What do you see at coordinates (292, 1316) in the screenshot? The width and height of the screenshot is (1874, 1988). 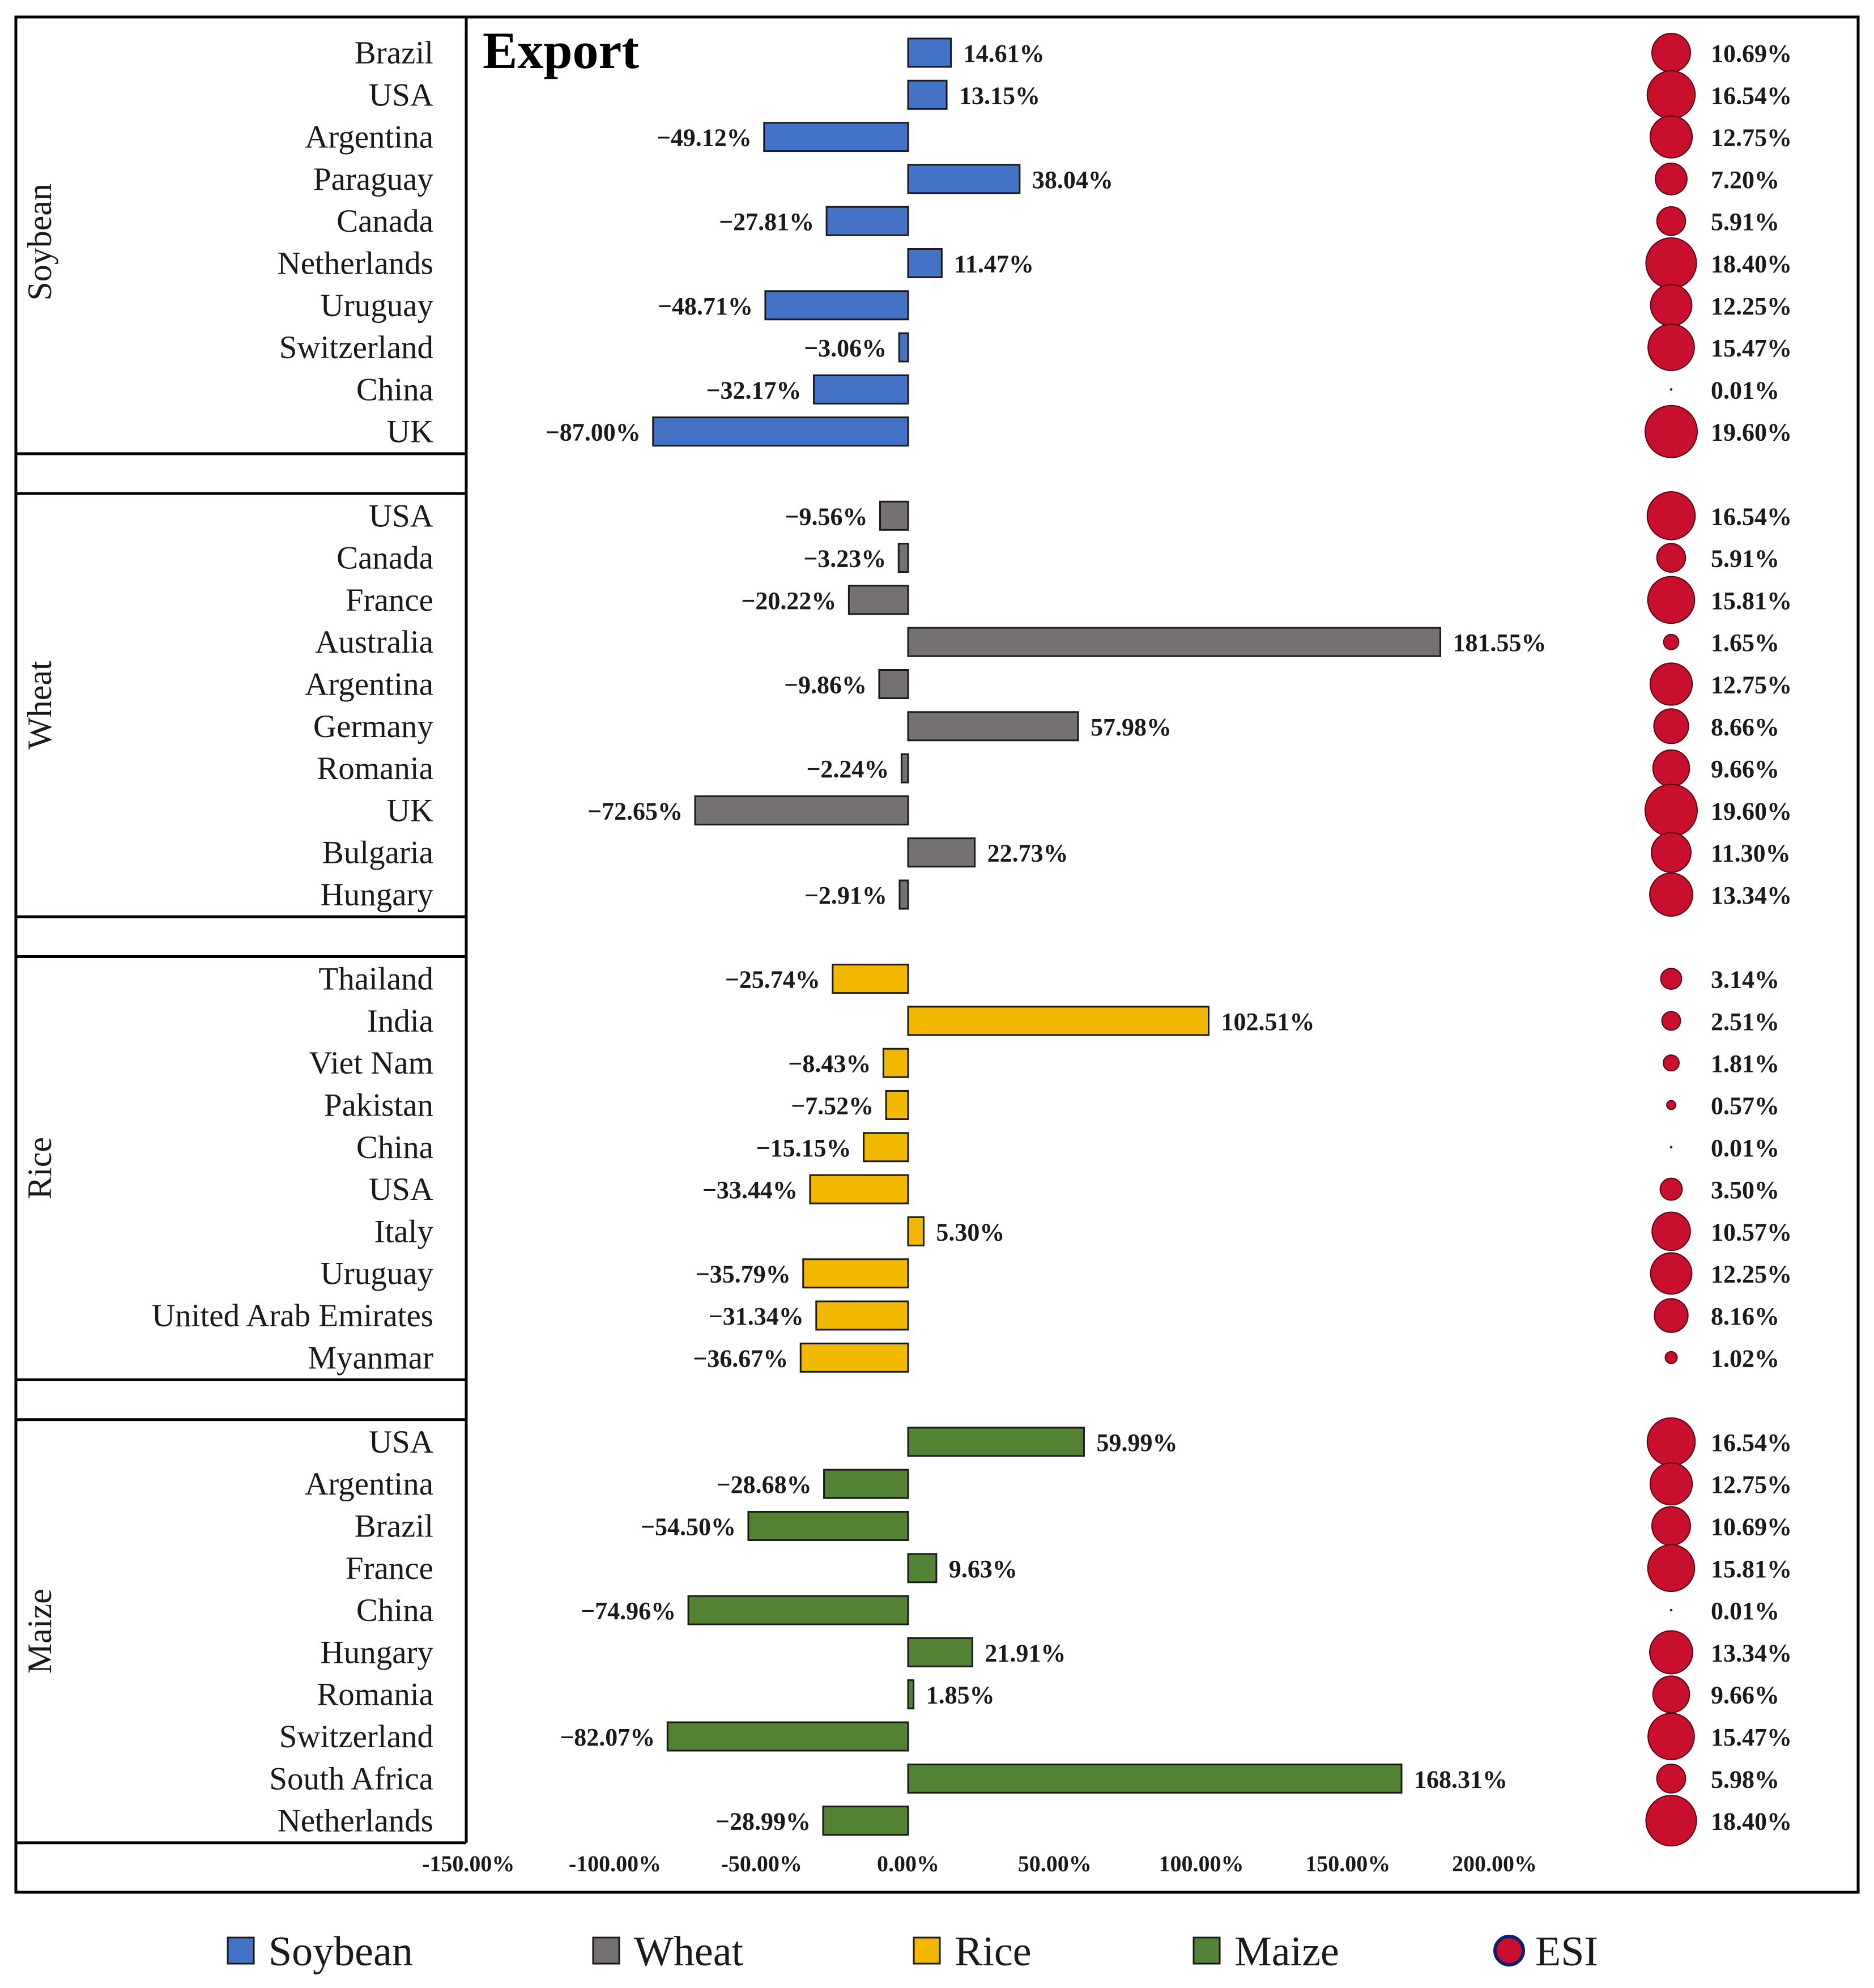 I see `country-label: United Arab Emirates` at bounding box center [292, 1316].